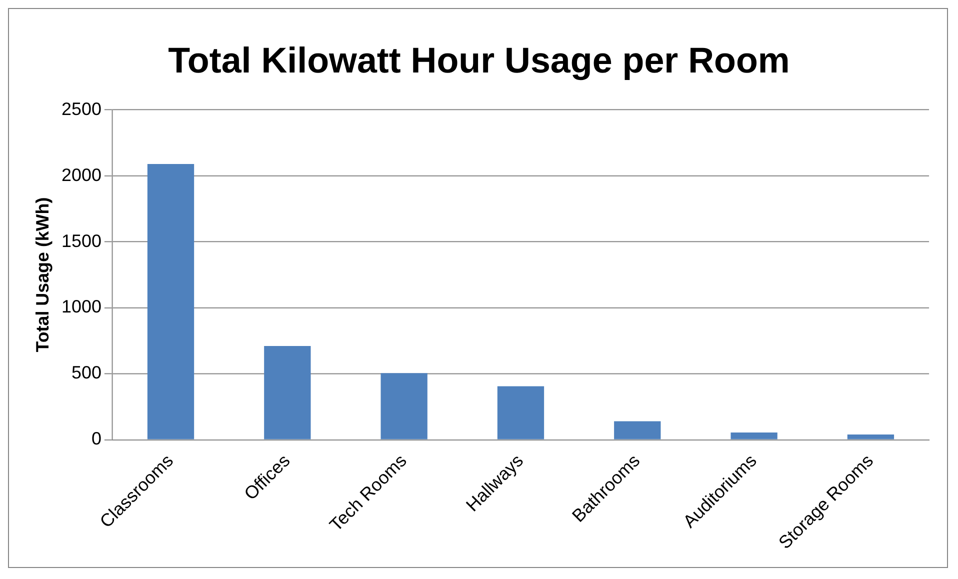 The width and height of the screenshot is (958, 579). What do you see at coordinates (96, 438) in the screenshot?
I see `y-tick-label: 0` at bounding box center [96, 438].